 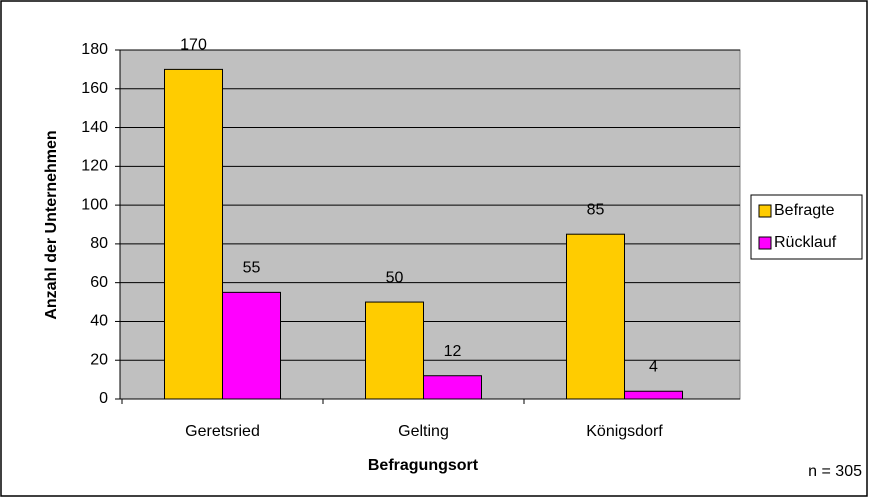 What do you see at coordinates (624, 431) in the screenshot?
I see `x-tick-label: Königsdorf` at bounding box center [624, 431].